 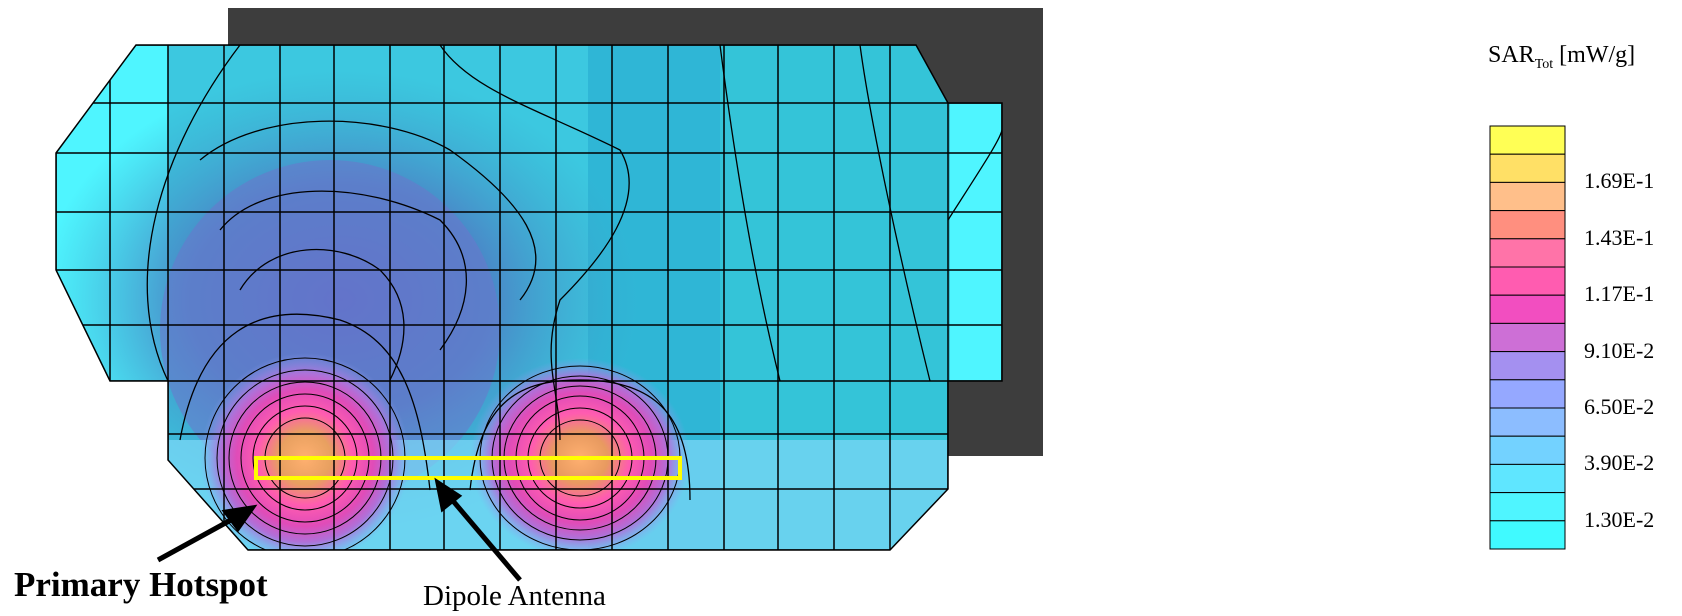 I want to click on colorbar, so click(x=1527, y=337).